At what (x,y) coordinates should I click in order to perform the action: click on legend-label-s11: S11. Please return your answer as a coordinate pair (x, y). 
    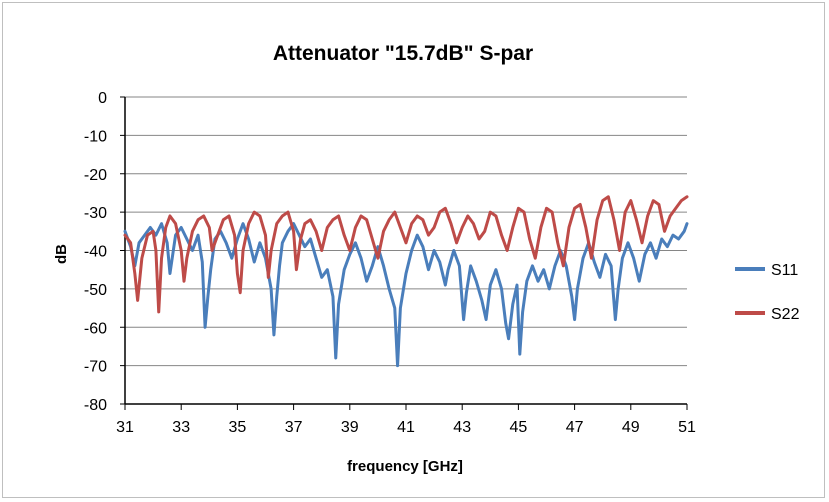
    Looking at the image, I should click on (784, 270).